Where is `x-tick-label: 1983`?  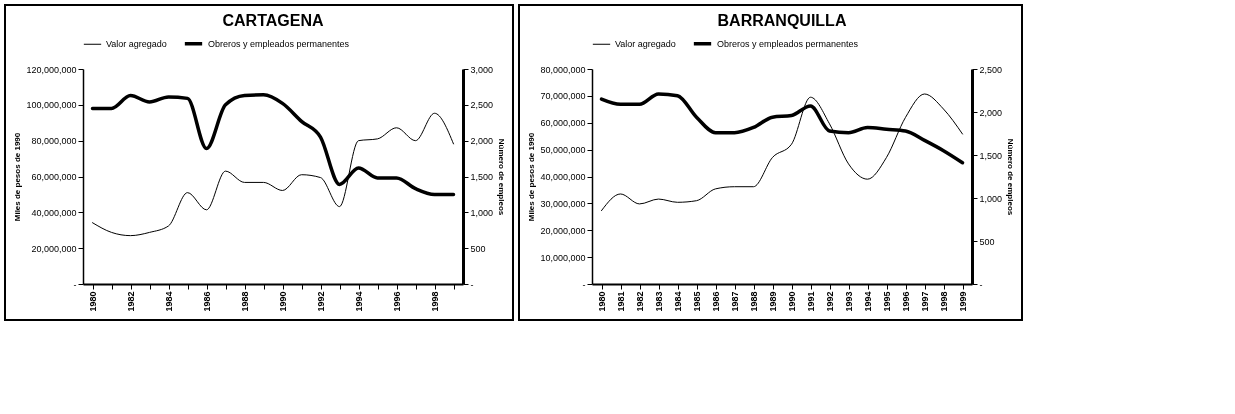 x-tick-label: 1983 is located at coordinates (659, 301).